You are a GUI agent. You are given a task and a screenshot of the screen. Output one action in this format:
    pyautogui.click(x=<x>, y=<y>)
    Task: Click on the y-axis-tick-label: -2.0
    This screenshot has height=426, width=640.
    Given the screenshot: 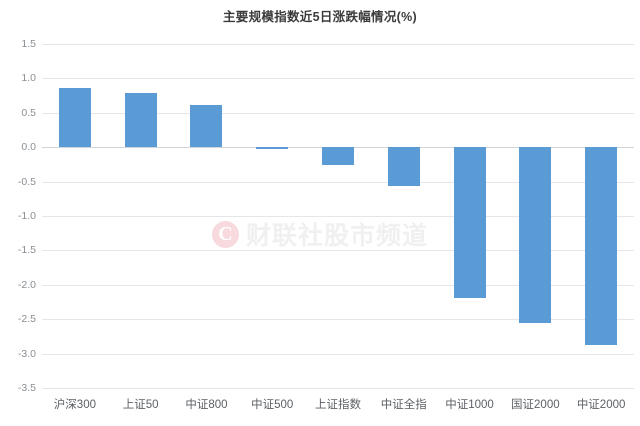 What is the action you would take?
    pyautogui.click(x=26, y=284)
    